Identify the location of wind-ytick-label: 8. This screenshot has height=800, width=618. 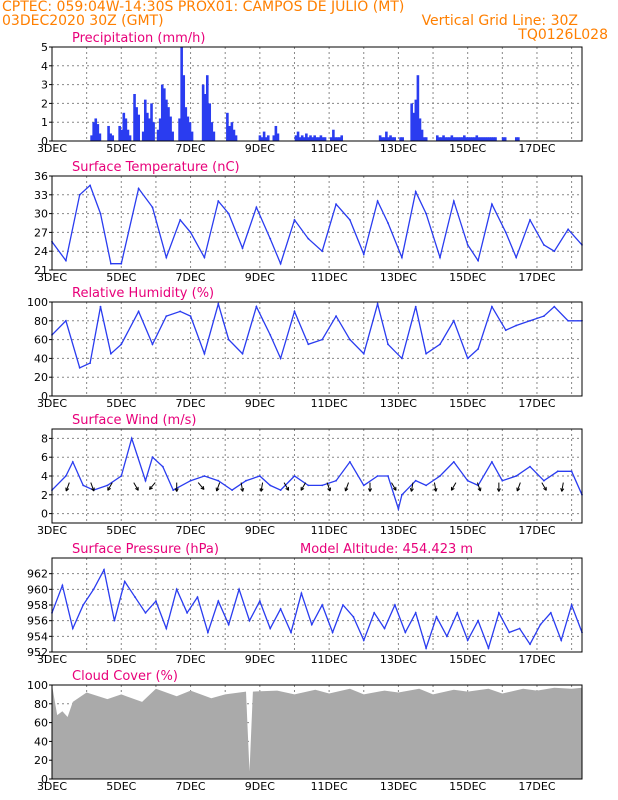
(44, 438).